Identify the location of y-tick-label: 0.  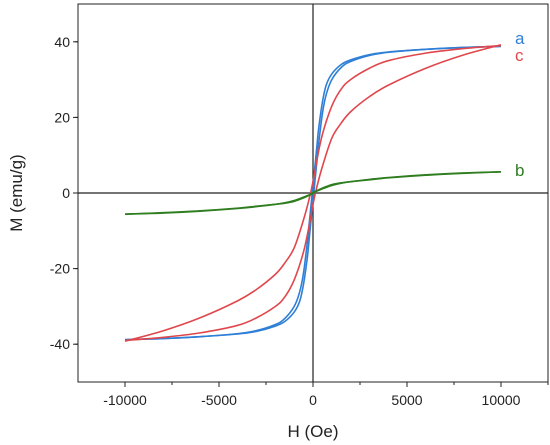
(66, 193).